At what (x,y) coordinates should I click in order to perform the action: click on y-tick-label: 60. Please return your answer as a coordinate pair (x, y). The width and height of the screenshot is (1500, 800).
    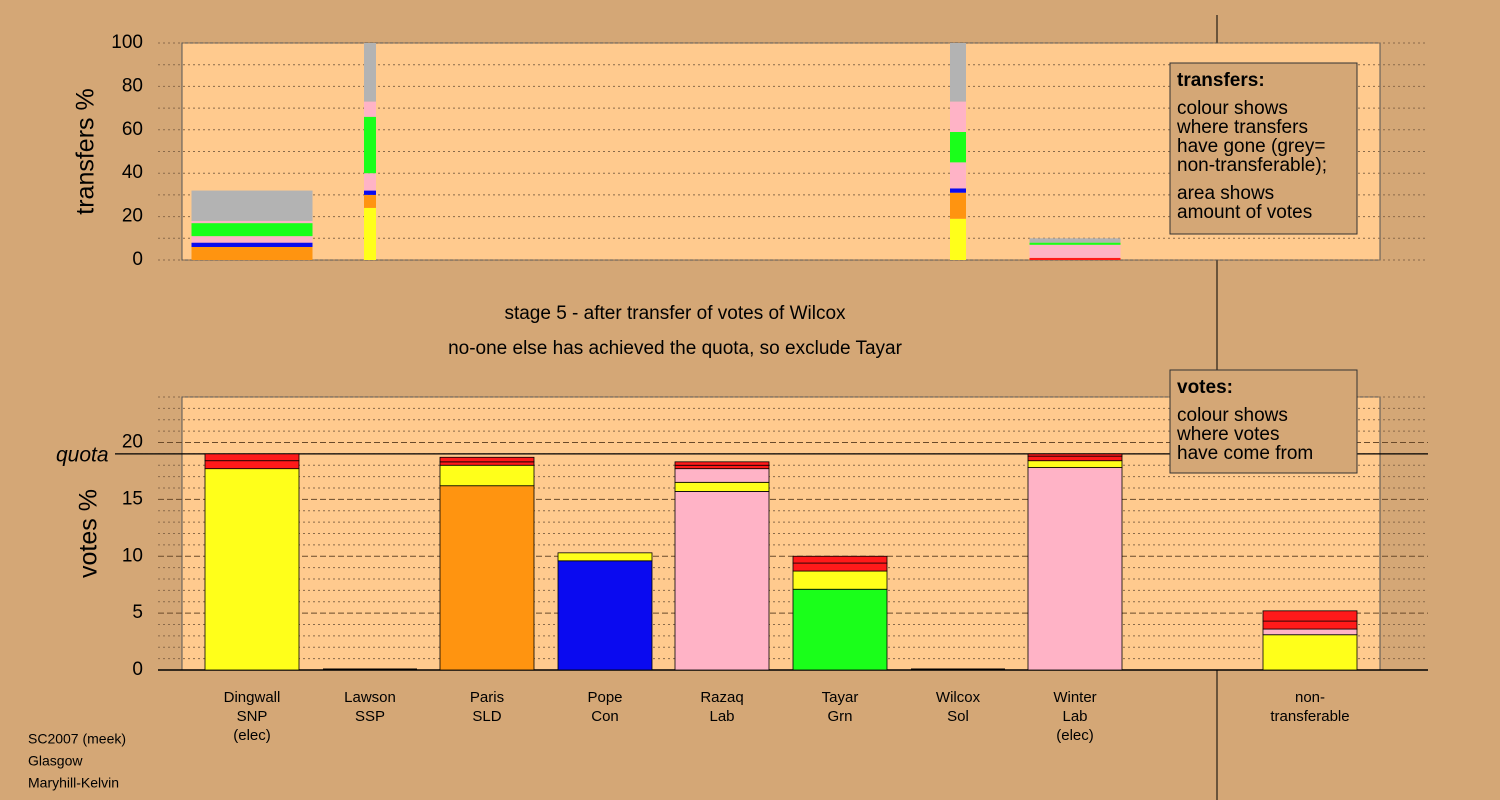
    Looking at the image, I should click on (132, 129).